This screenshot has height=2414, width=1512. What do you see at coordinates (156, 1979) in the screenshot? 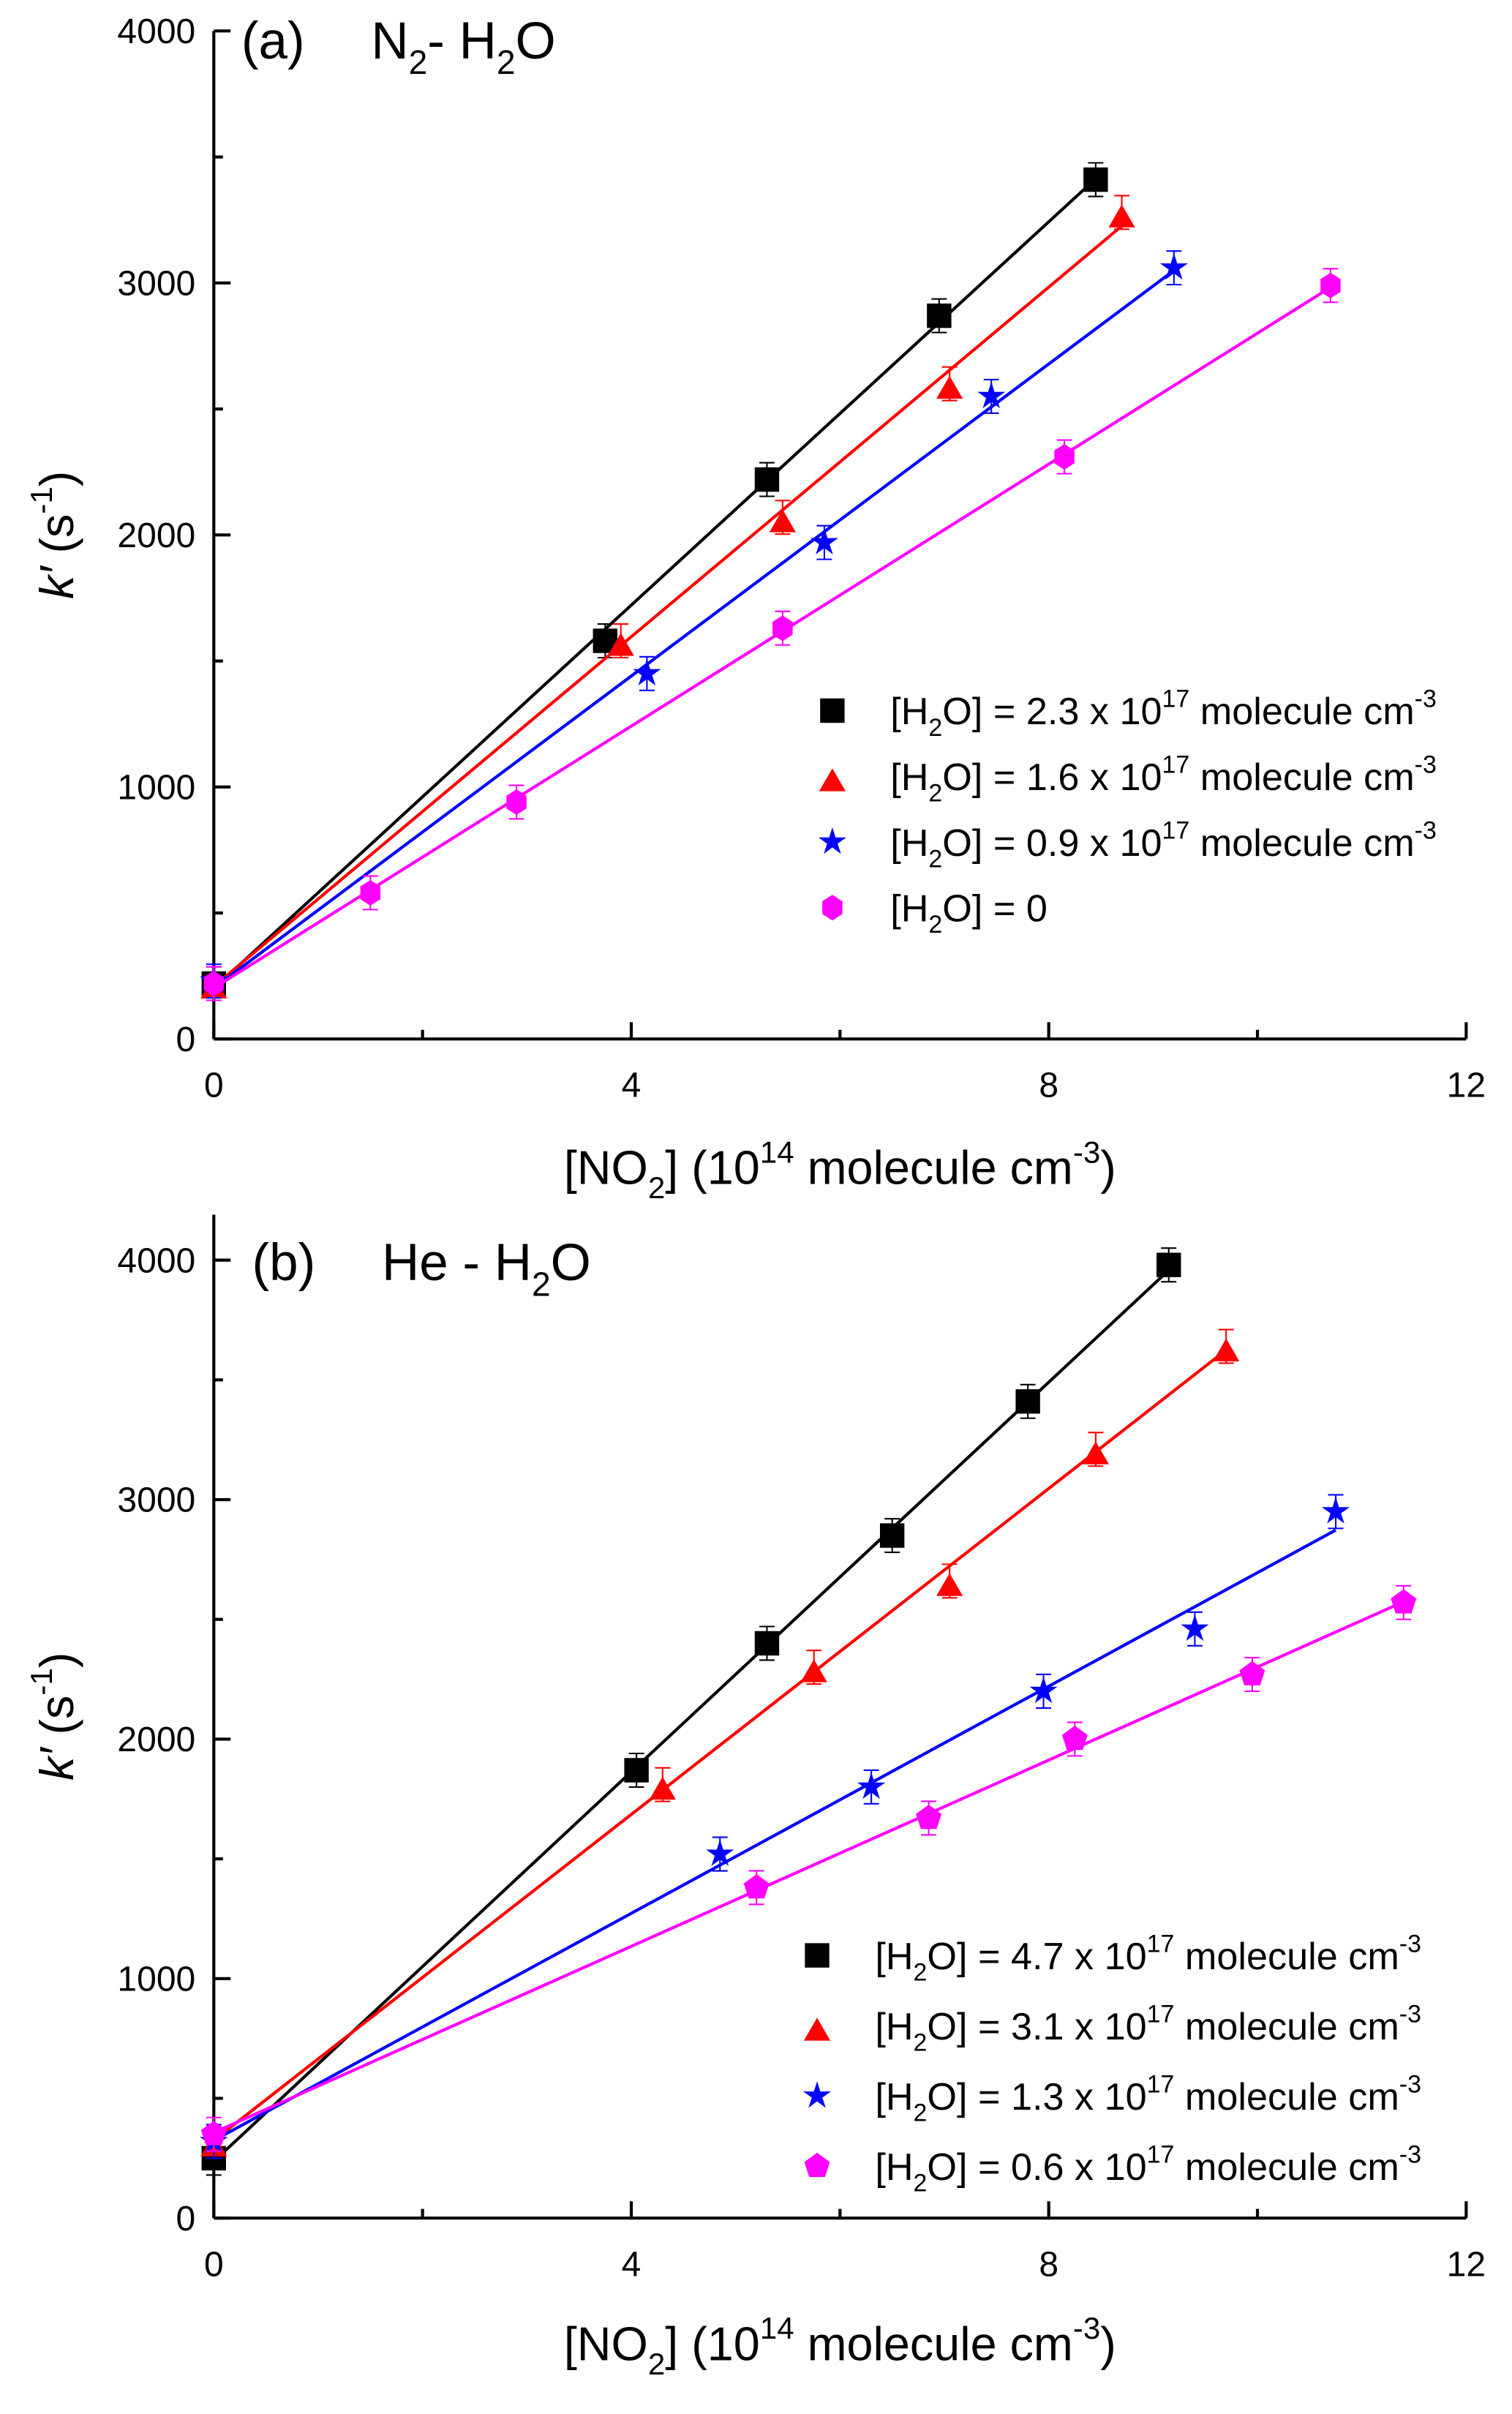
I see `y-tick-label: 1000` at bounding box center [156, 1979].